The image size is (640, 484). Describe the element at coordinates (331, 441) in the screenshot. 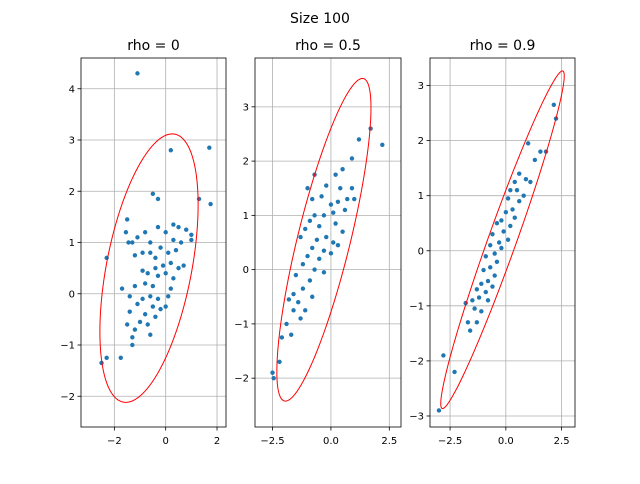

I see `x-tick-label: 0.0` at that location.